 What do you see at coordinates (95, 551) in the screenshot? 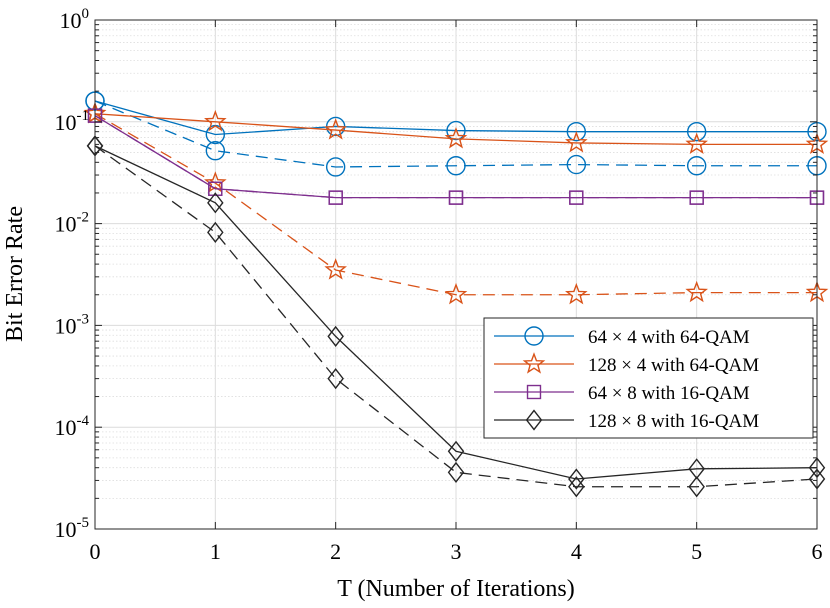
I see `x-tick-label: 0` at bounding box center [95, 551].